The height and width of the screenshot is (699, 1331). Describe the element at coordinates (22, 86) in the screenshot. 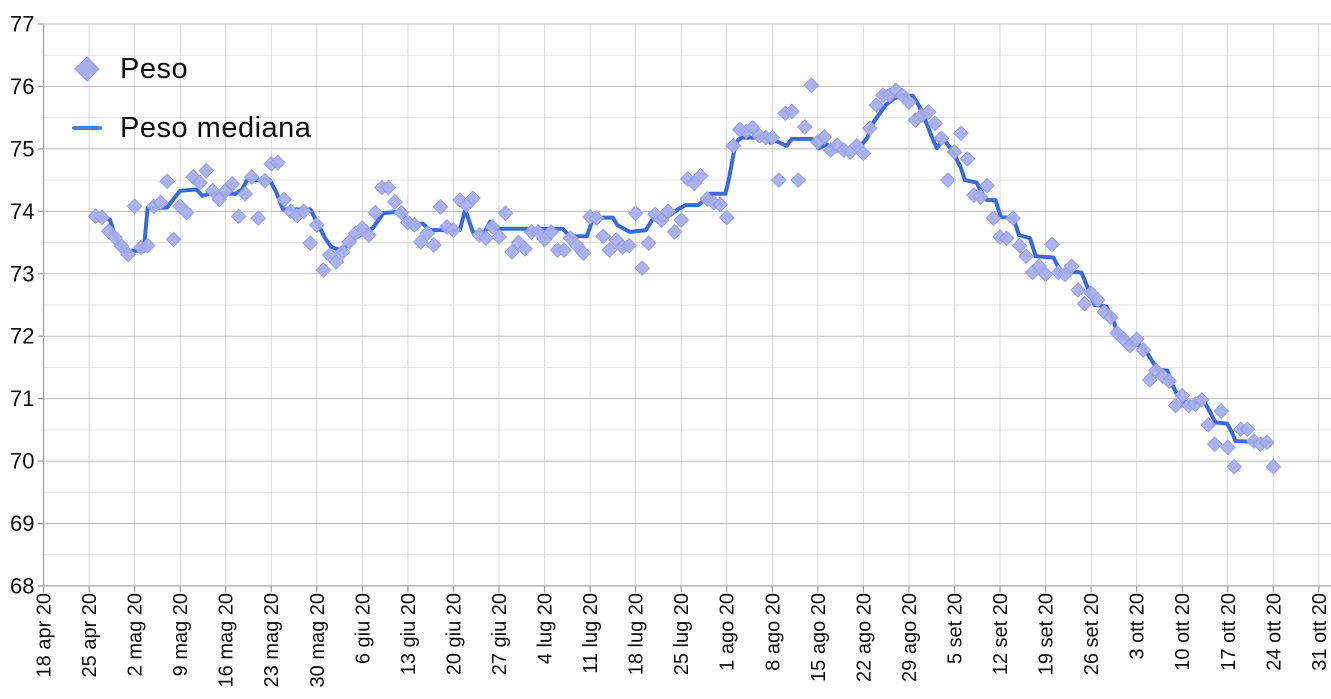

I see `y-tick-label: 76` at that location.